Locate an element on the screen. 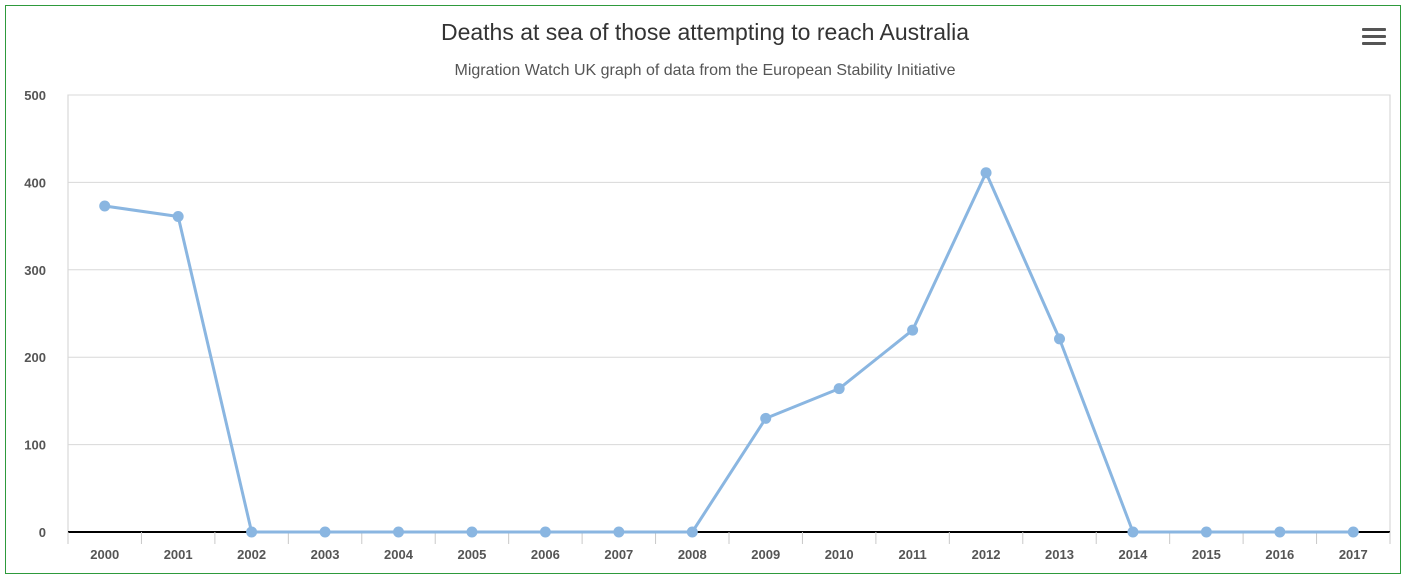  x-tick-label: 2015 is located at coordinates (1206, 554).